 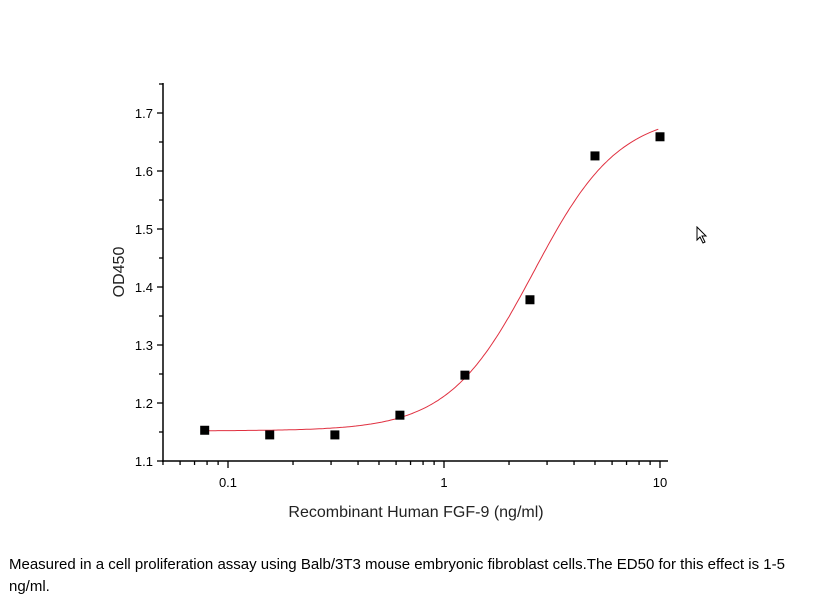 I want to click on y-tick-label: 1.6, so click(x=144, y=171).